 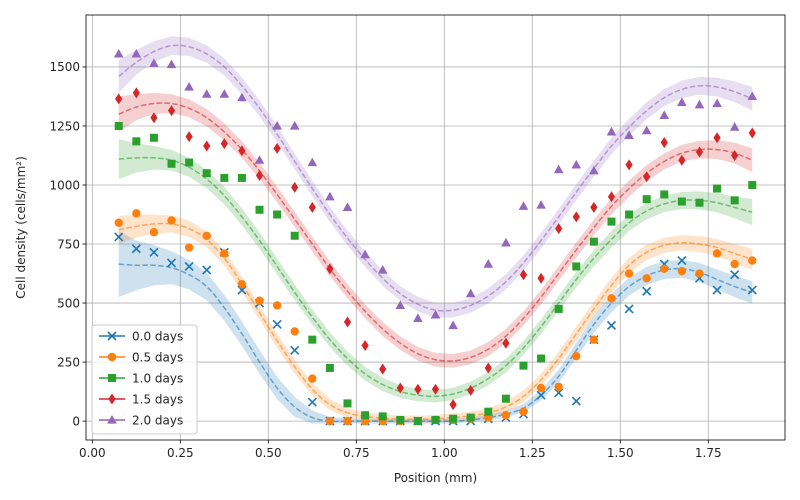 I want to click on legend-label: 1.0 days, so click(x=157, y=378).